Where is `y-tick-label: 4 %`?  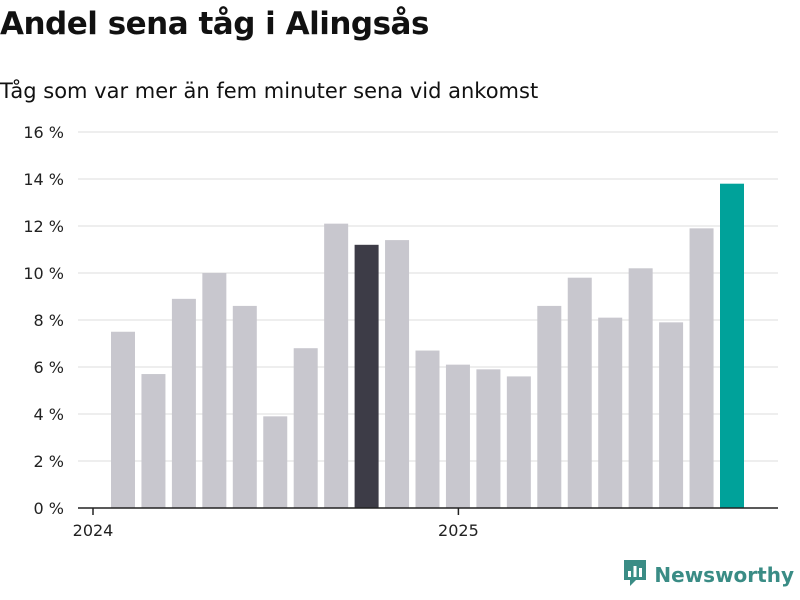
y-tick-label: 4 % is located at coordinates (49, 414).